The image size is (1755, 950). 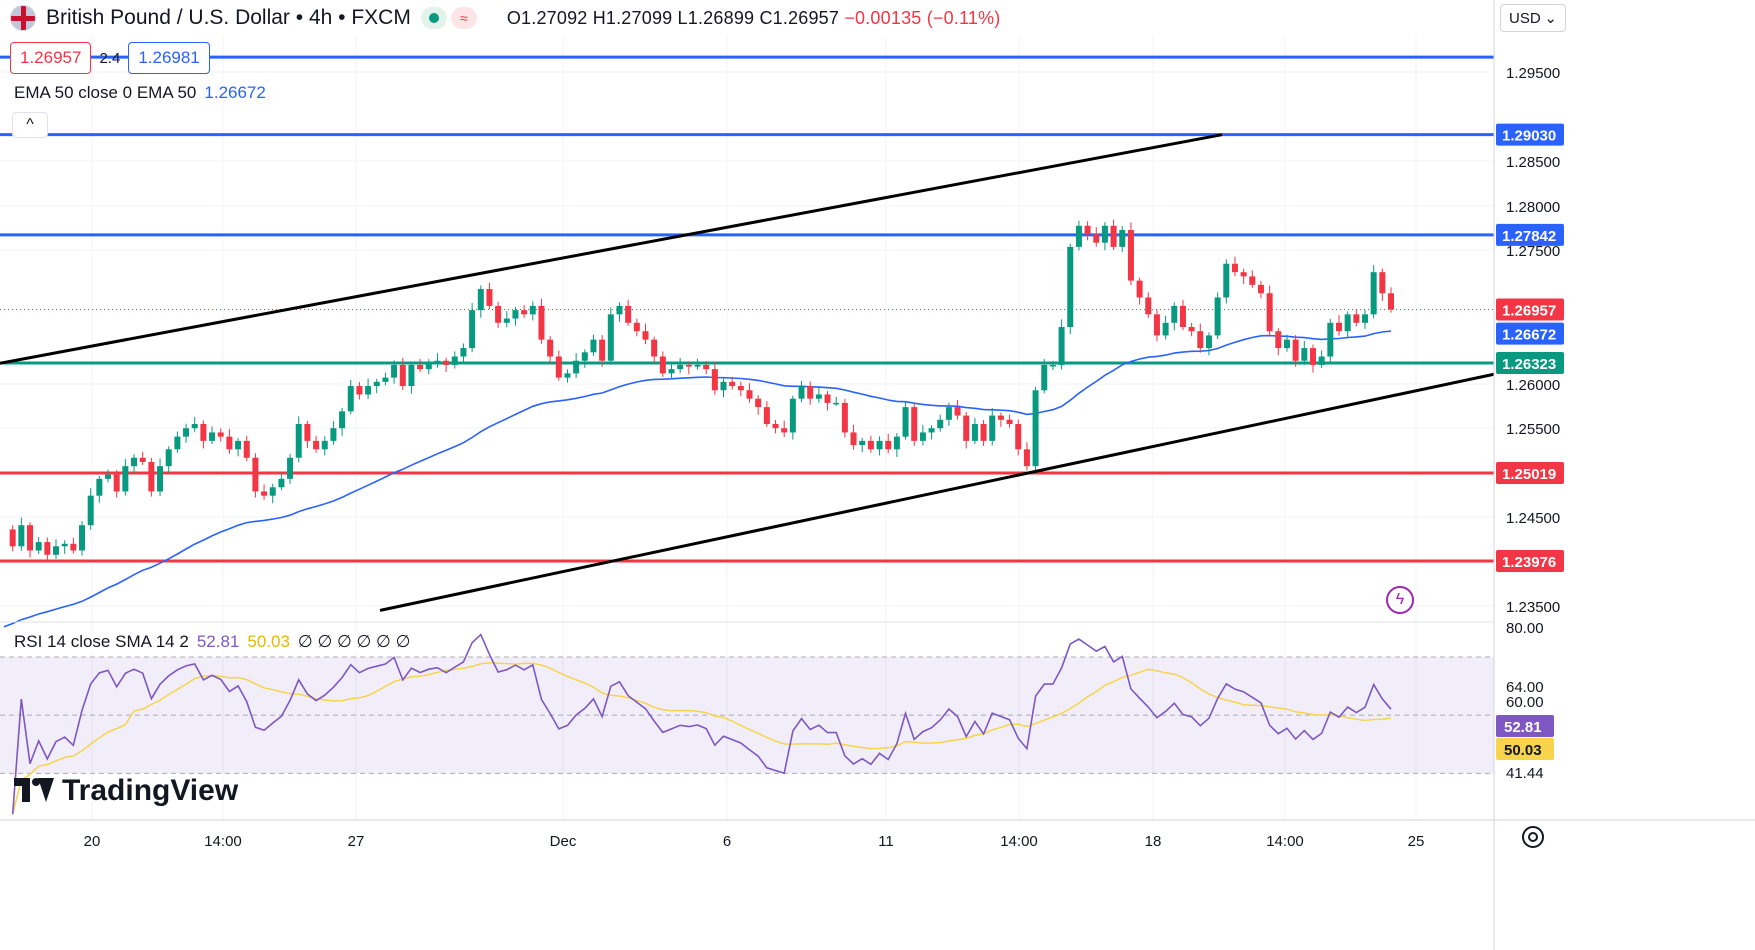 What do you see at coordinates (1533, 837) in the screenshot?
I see `gear-icon` at bounding box center [1533, 837].